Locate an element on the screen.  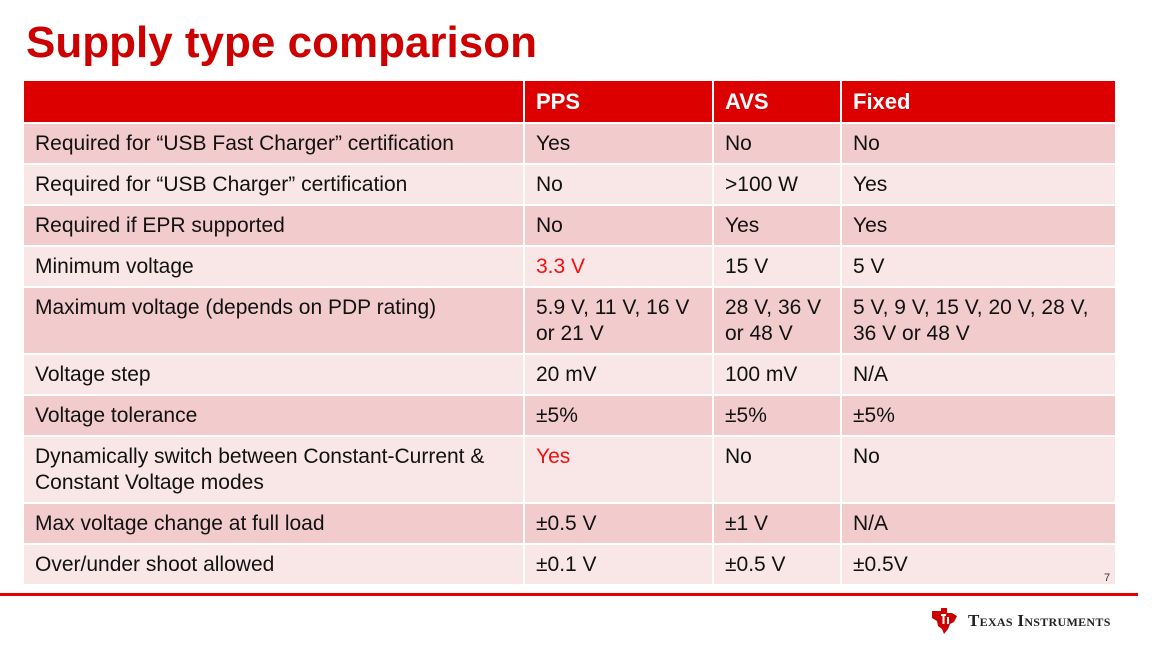
logo-text: Texas Instruments is located at coordinates (1039, 620).